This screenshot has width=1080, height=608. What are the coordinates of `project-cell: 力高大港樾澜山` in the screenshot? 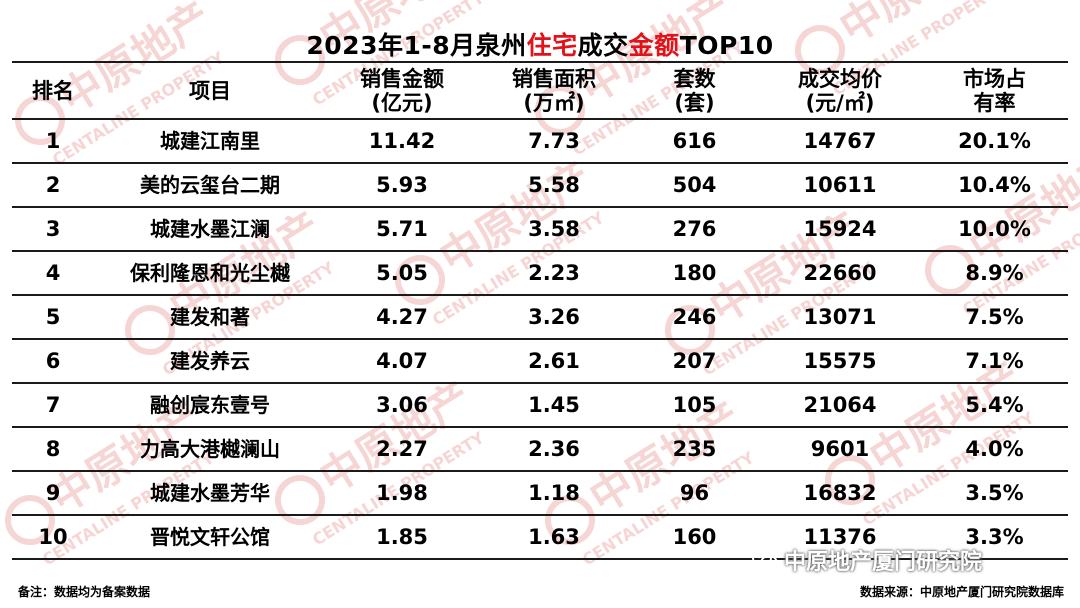 It's located at (210, 449).